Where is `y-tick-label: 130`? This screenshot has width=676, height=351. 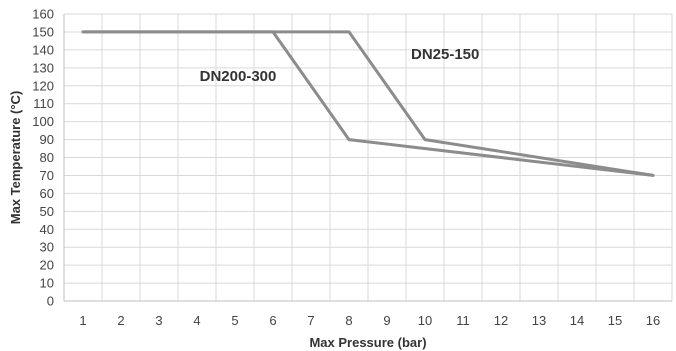 y-tick-label: 130 is located at coordinates (43, 67).